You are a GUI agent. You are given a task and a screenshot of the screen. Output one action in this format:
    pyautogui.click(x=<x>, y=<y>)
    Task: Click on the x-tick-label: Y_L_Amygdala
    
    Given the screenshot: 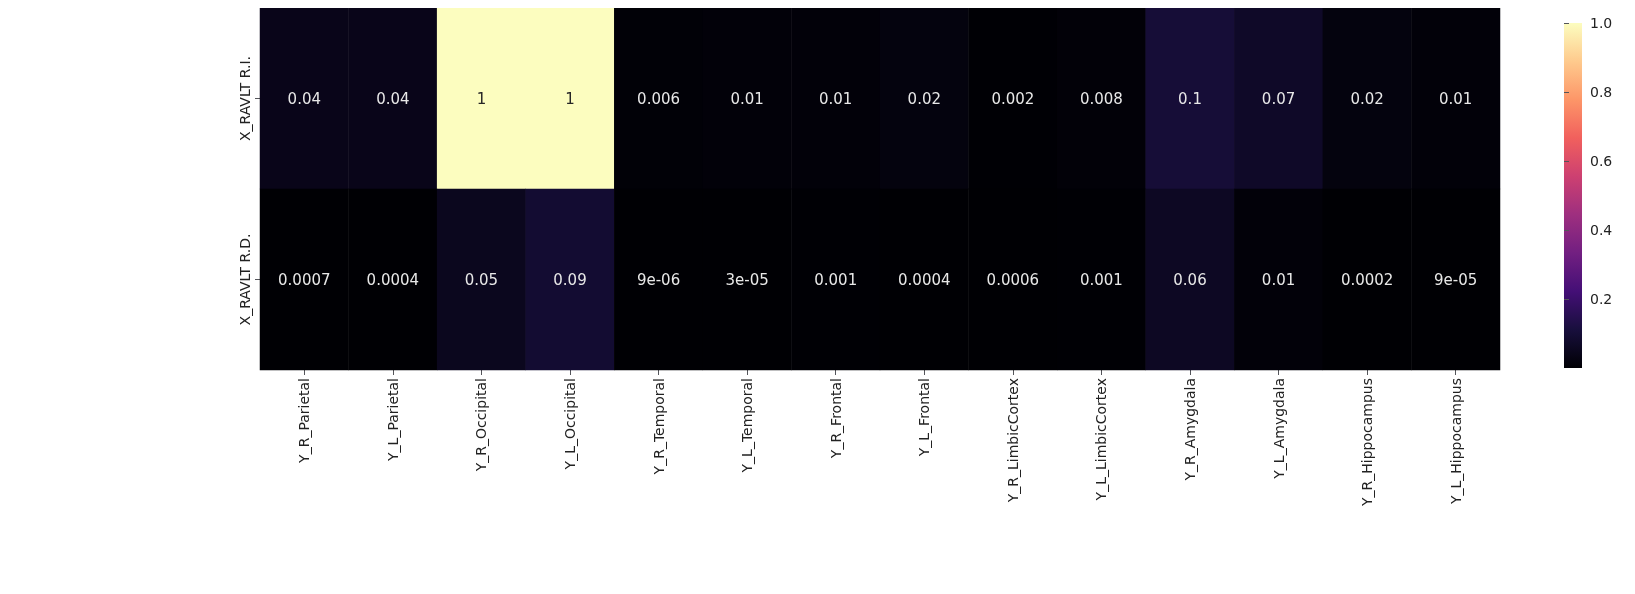 What is the action you would take?
    pyautogui.click(x=1278, y=429)
    